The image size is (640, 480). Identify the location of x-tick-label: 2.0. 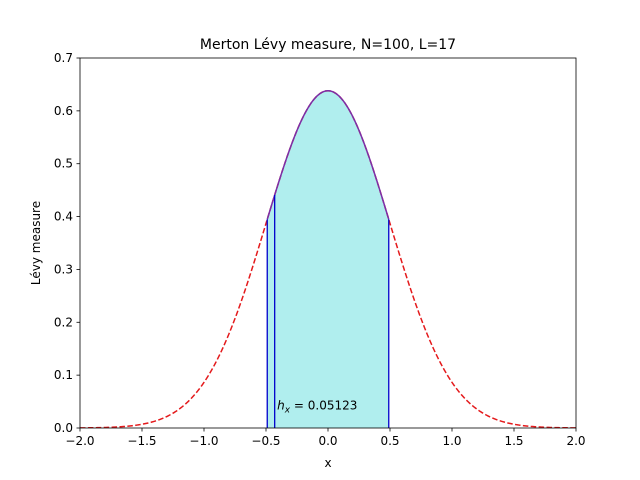
(575, 441).